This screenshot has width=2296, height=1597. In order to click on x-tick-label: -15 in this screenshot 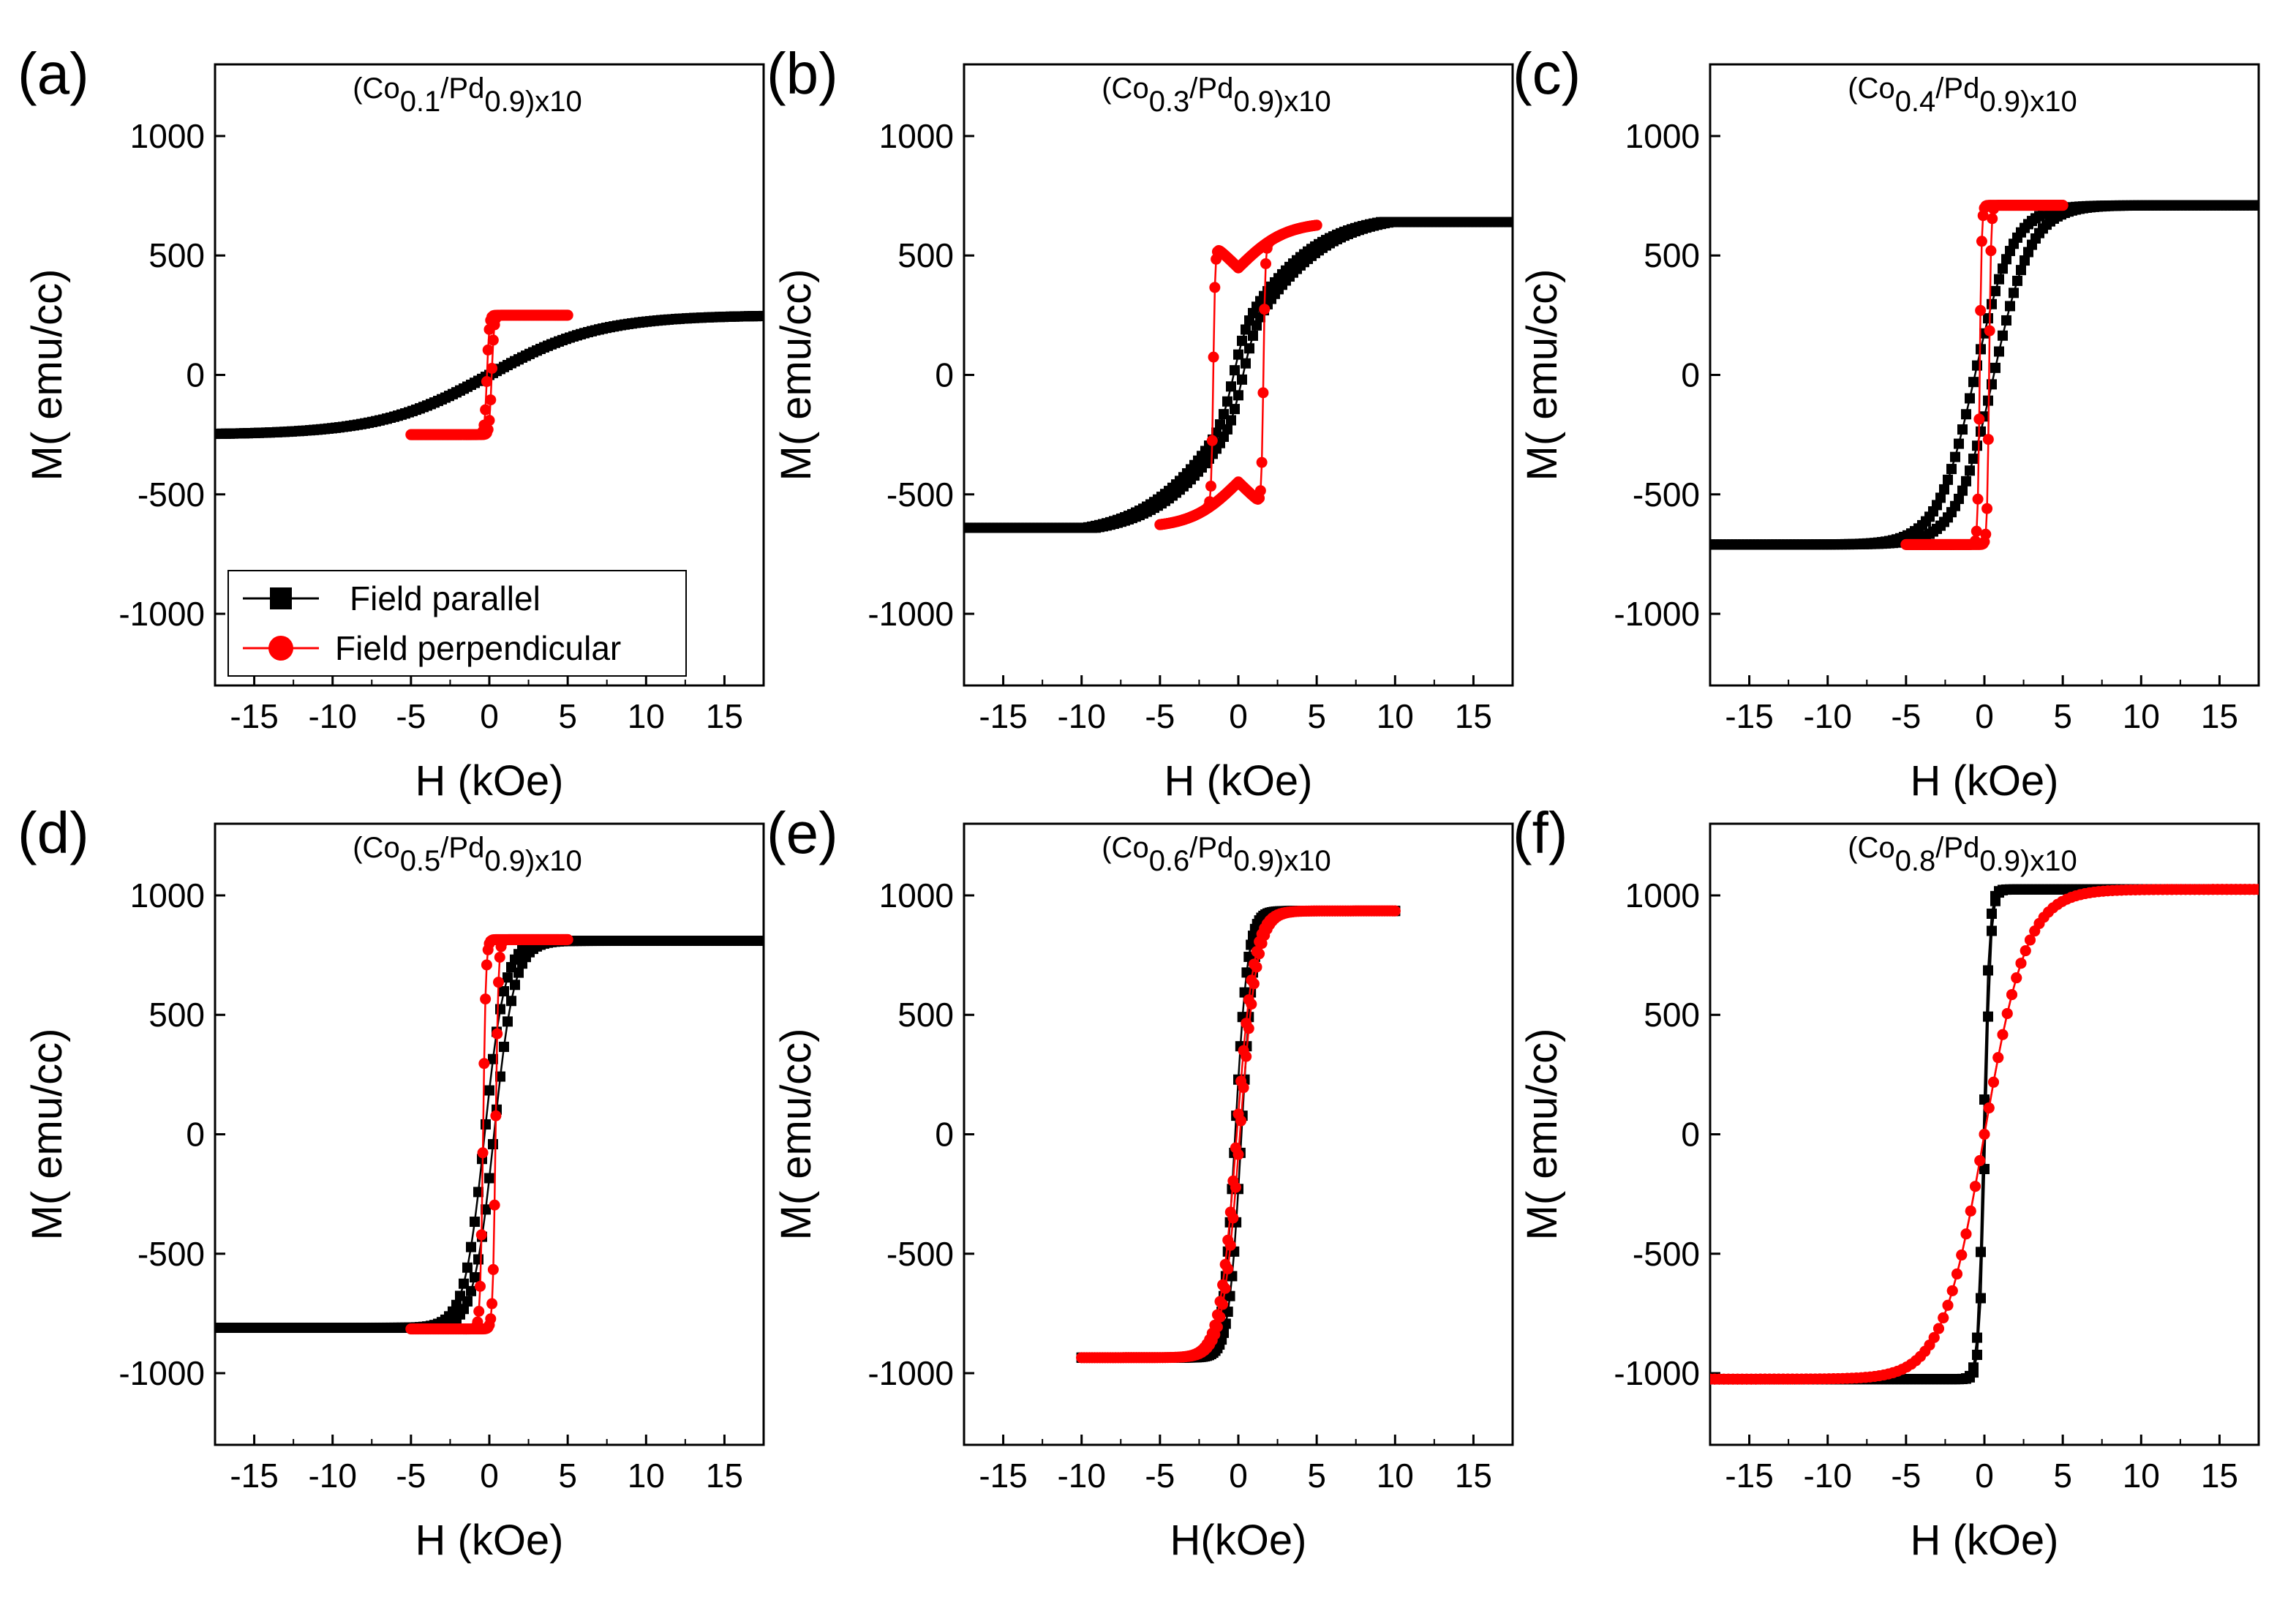, I will do `click(1749, 1476)`.